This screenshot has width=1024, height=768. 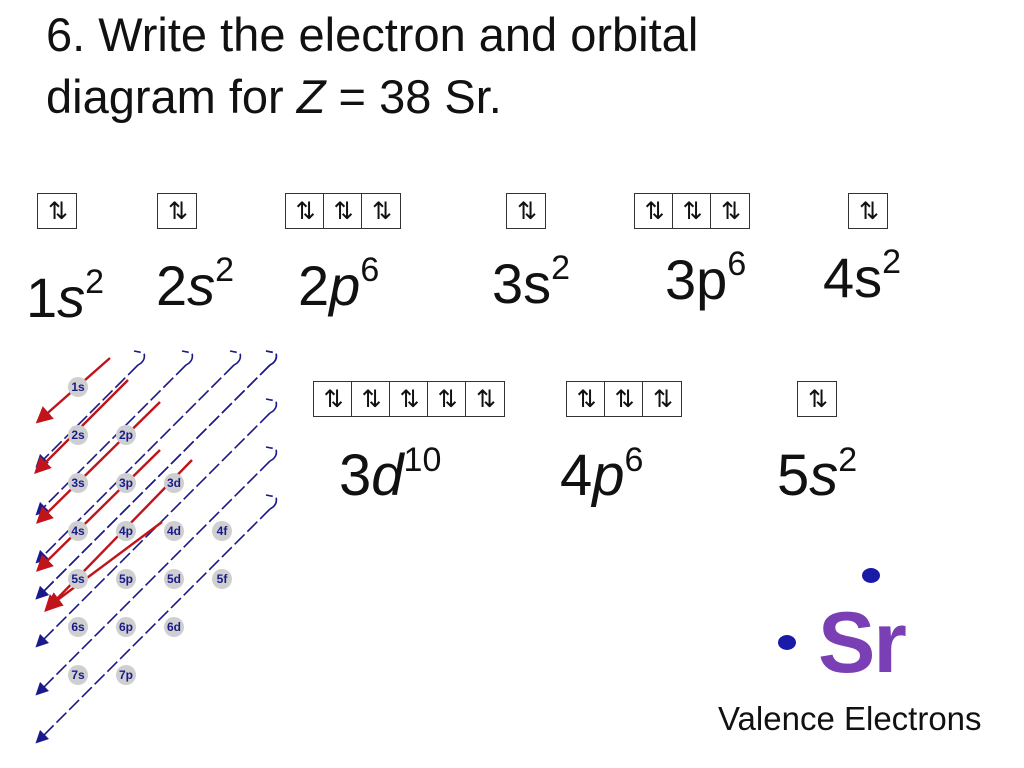 I want to click on orbital-node: 7s, so click(x=78, y=675).